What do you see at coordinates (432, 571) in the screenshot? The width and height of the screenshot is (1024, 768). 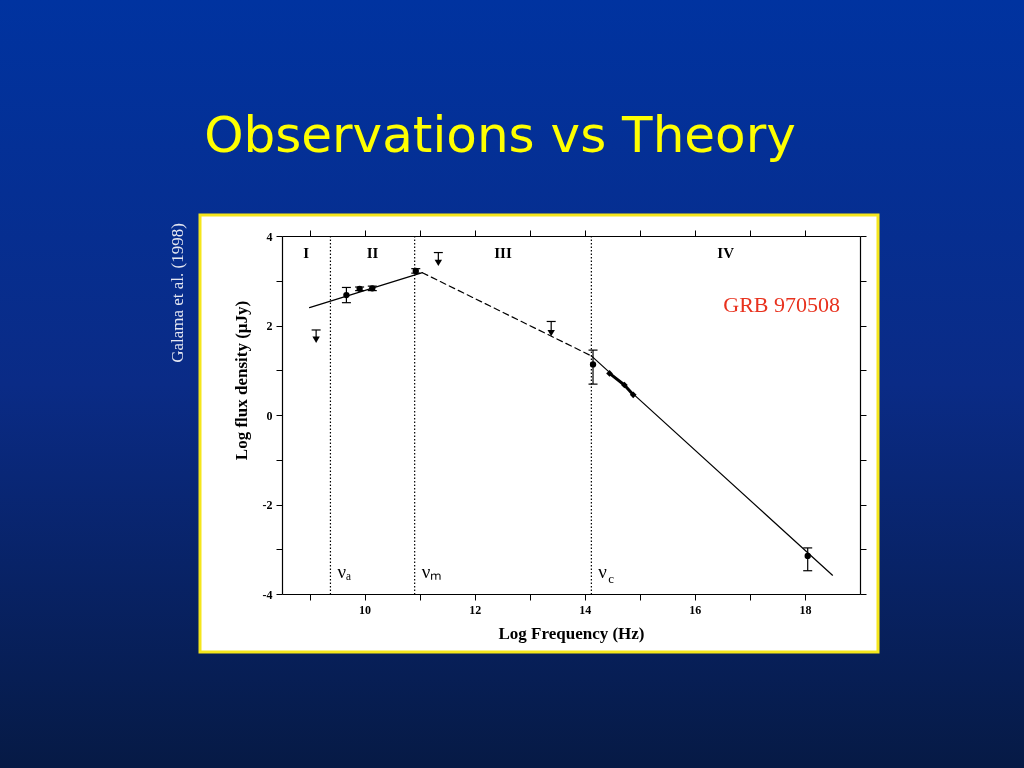 I see `ref-line-label: νₘ` at bounding box center [432, 571].